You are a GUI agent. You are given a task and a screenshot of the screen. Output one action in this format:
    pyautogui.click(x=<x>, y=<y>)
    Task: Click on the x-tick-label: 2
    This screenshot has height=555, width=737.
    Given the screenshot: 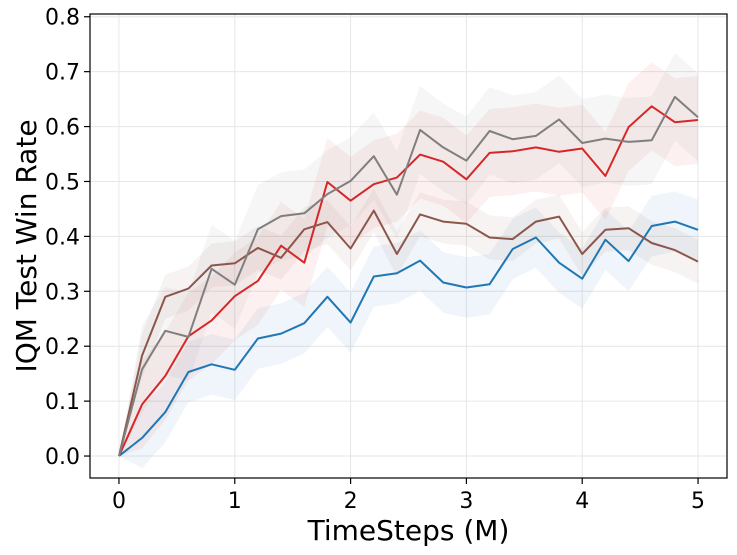 What is the action you would take?
    pyautogui.click(x=351, y=501)
    